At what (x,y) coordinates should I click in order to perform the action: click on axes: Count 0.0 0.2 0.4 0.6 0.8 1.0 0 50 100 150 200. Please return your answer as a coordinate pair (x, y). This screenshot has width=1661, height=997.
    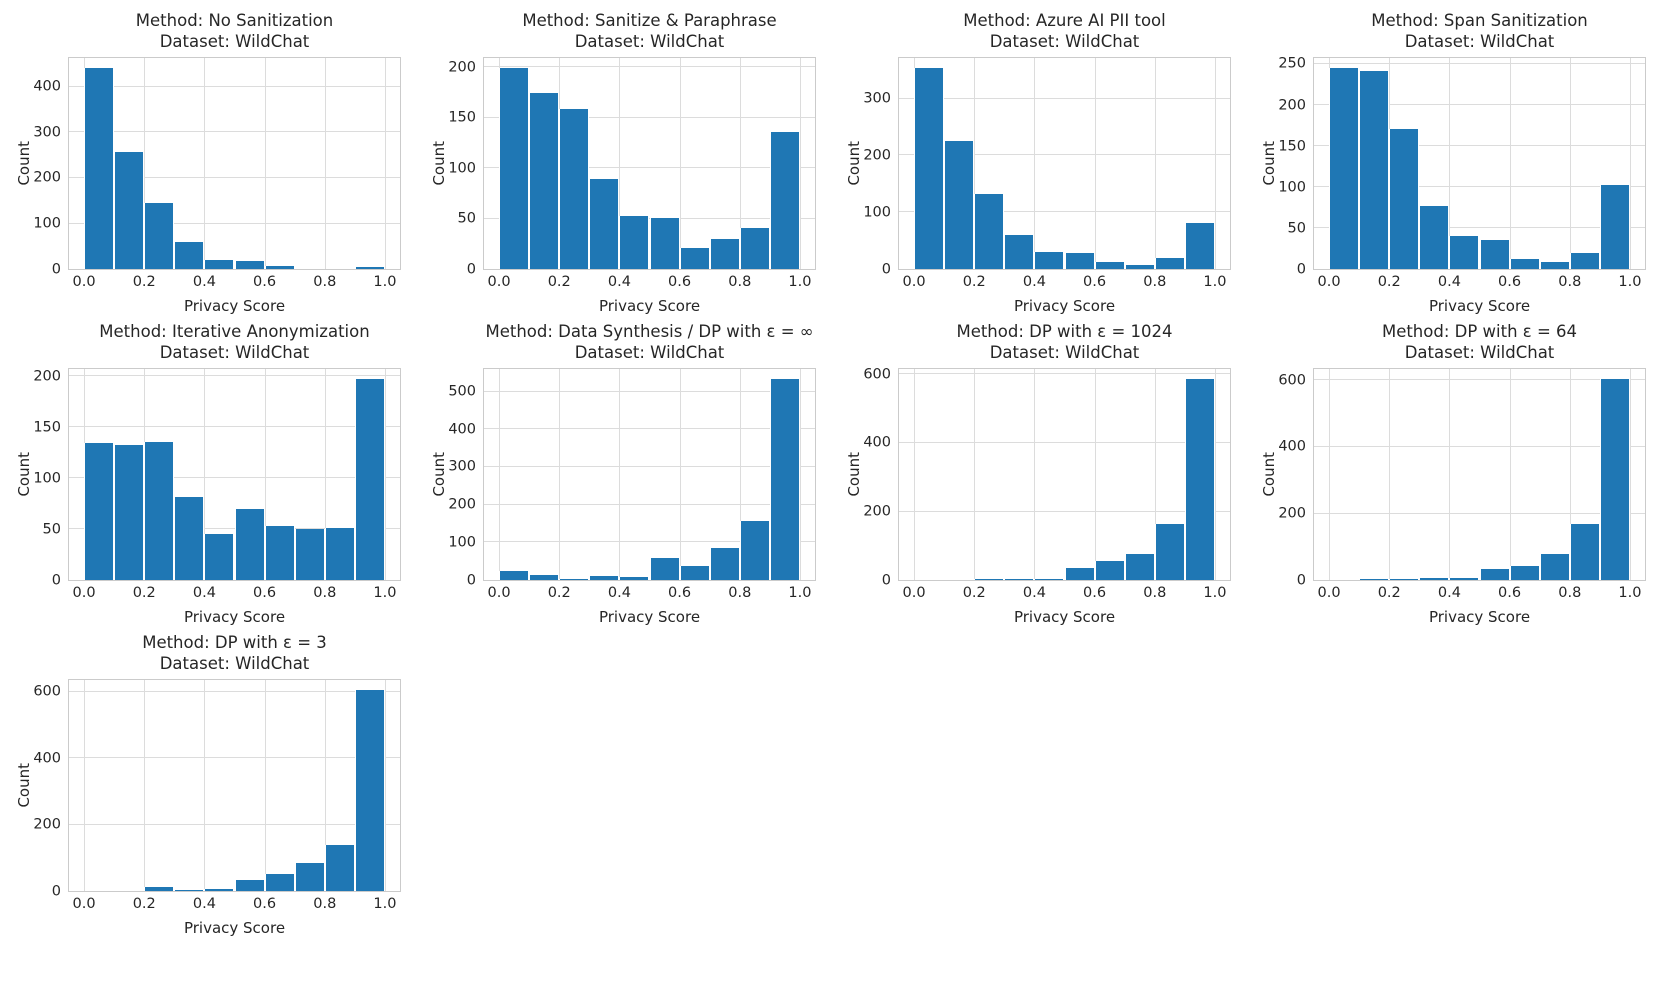
    Looking at the image, I should click on (208, 484).